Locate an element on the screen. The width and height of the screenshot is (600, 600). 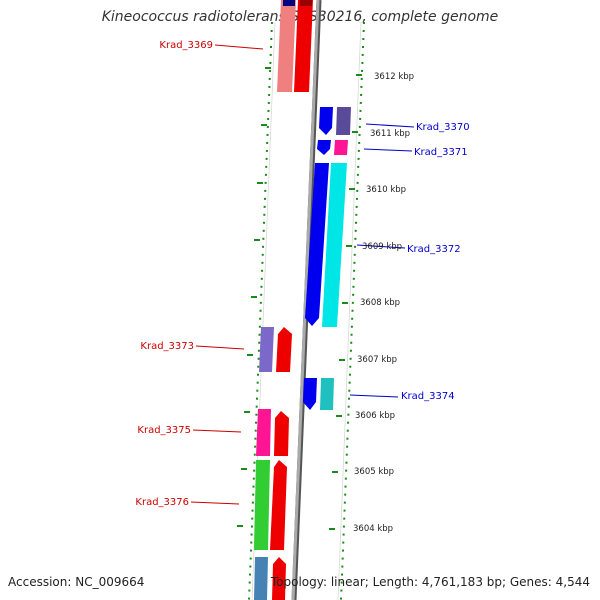
gene-label-krad-3370: Krad_3370 is located at coordinates (443, 127).